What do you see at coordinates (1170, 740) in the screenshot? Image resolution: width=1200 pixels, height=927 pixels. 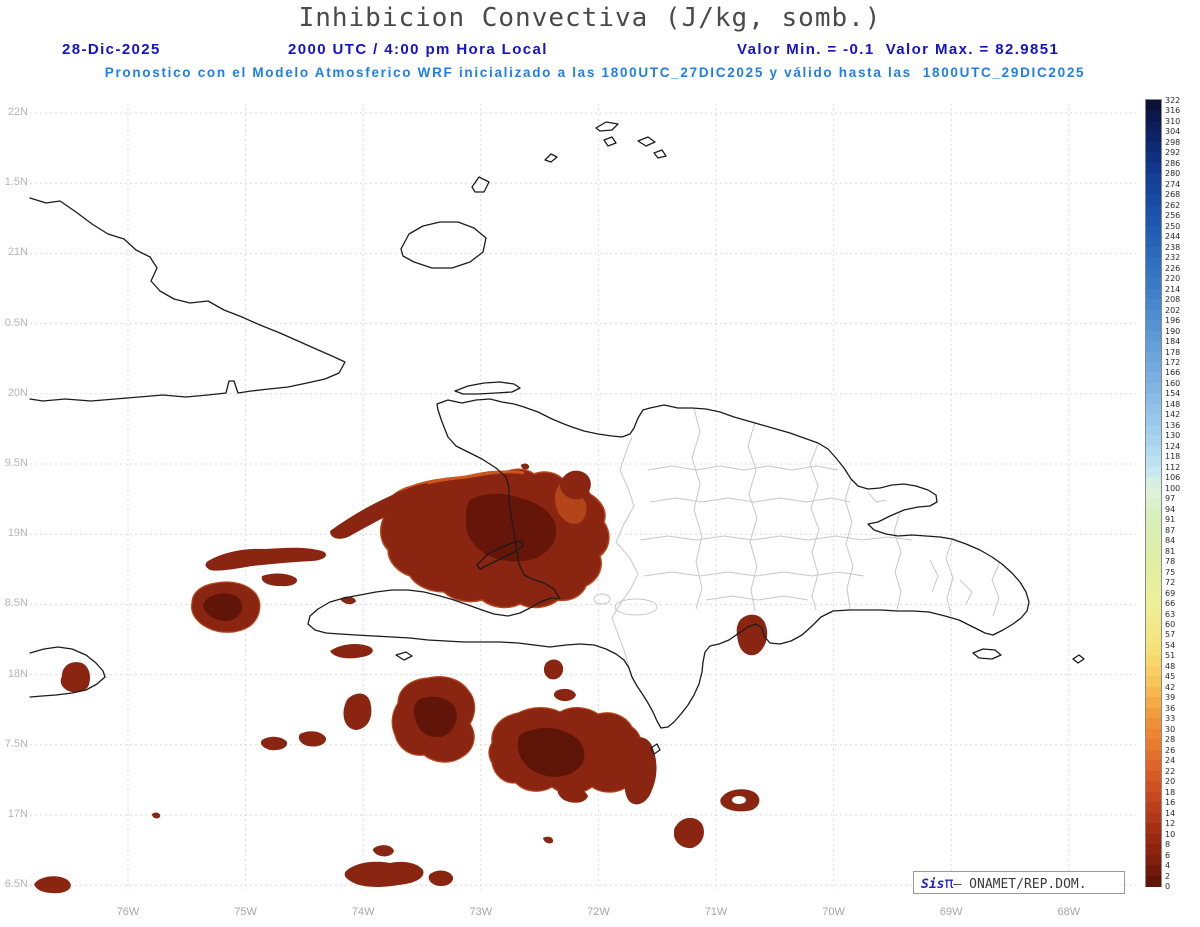 I see `colorbar-tick-label: 28` at bounding box center [1170, 740].